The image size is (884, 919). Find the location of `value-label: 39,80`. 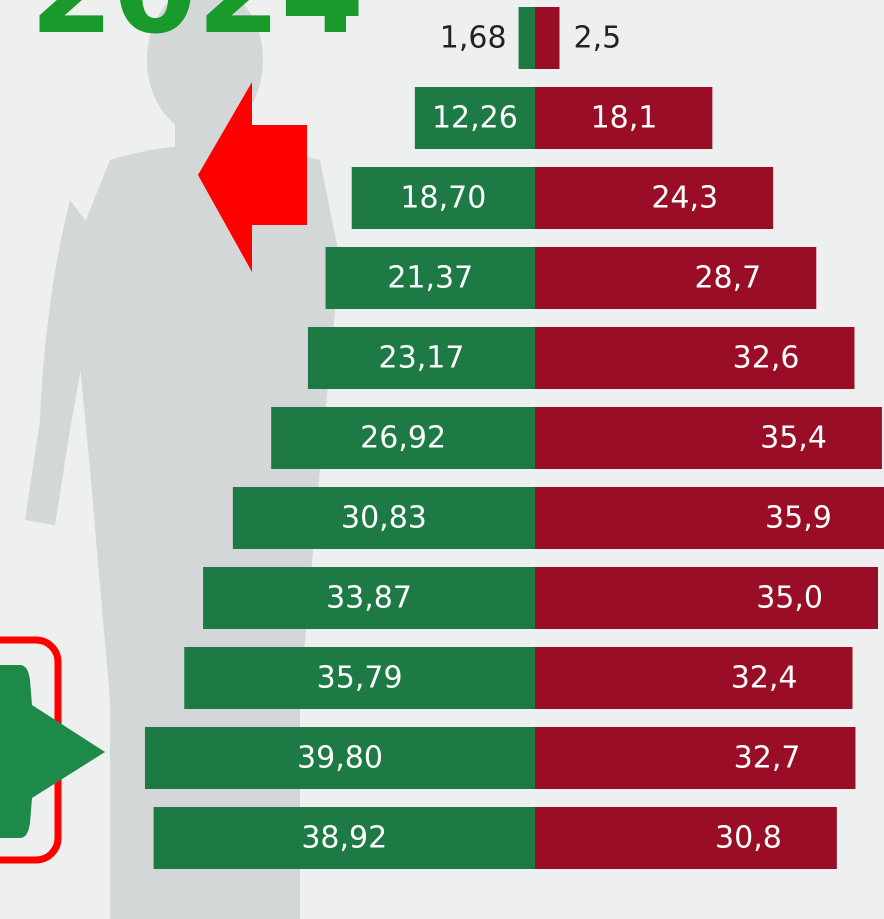

value-label: 39,80 is located at coordinates (340, 758).